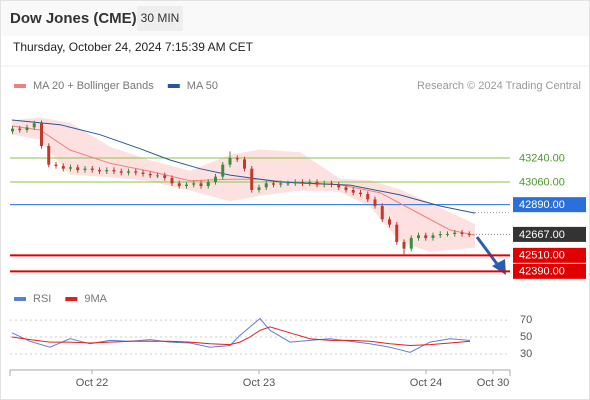 The image size is (590, 400). I want to click on y-tick-label: 70, so click(526, 320).